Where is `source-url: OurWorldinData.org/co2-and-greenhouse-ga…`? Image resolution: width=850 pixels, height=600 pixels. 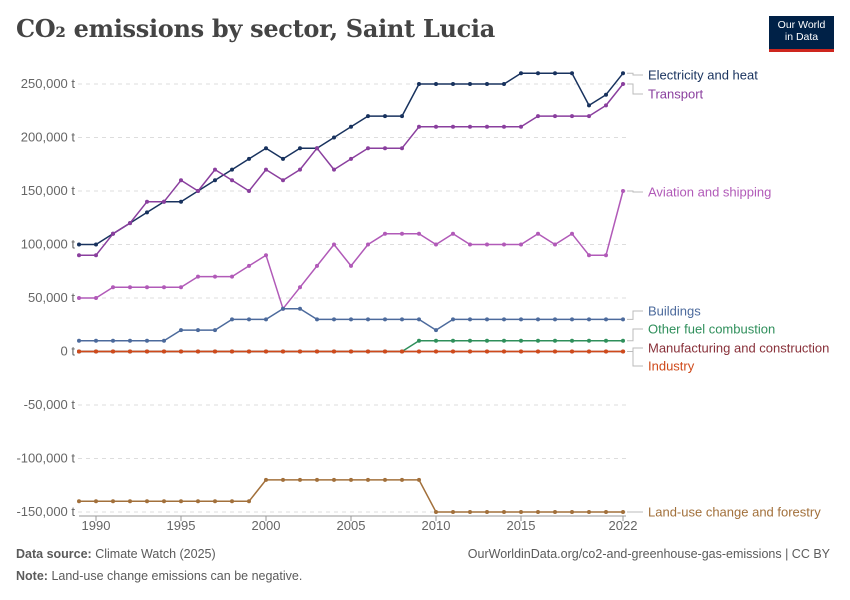 source-url: OurWorldinData.org/co2-and-greenhouse-ga… is located at coordinates (648, 554).